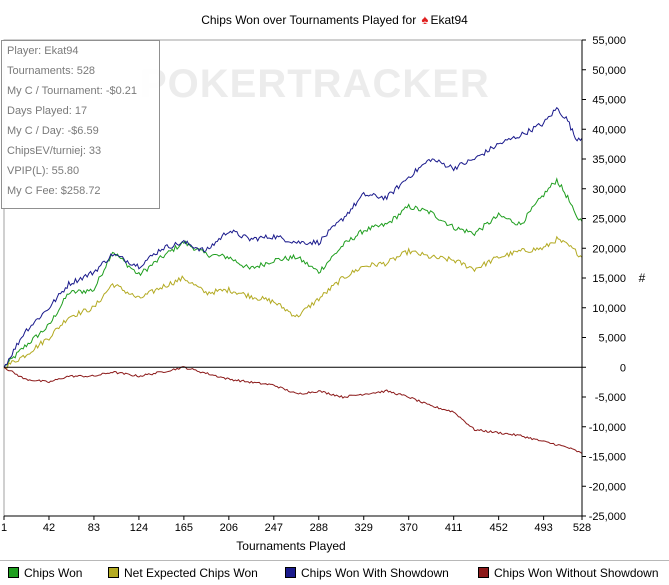 The image size is (669, 585). I want to click on stat-my-c-fee: My C Fee: $258.72, so click(54, 191).